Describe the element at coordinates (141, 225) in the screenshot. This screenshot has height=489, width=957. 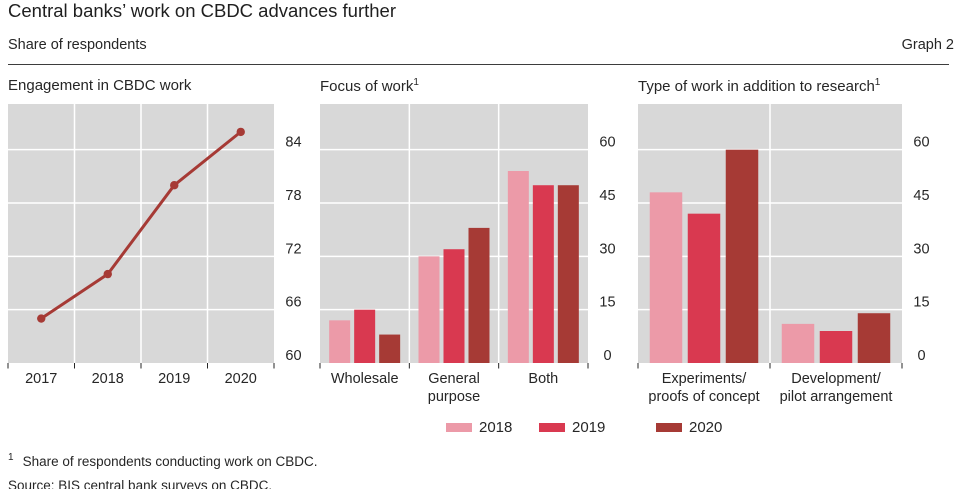
I see `line-series` at that location.